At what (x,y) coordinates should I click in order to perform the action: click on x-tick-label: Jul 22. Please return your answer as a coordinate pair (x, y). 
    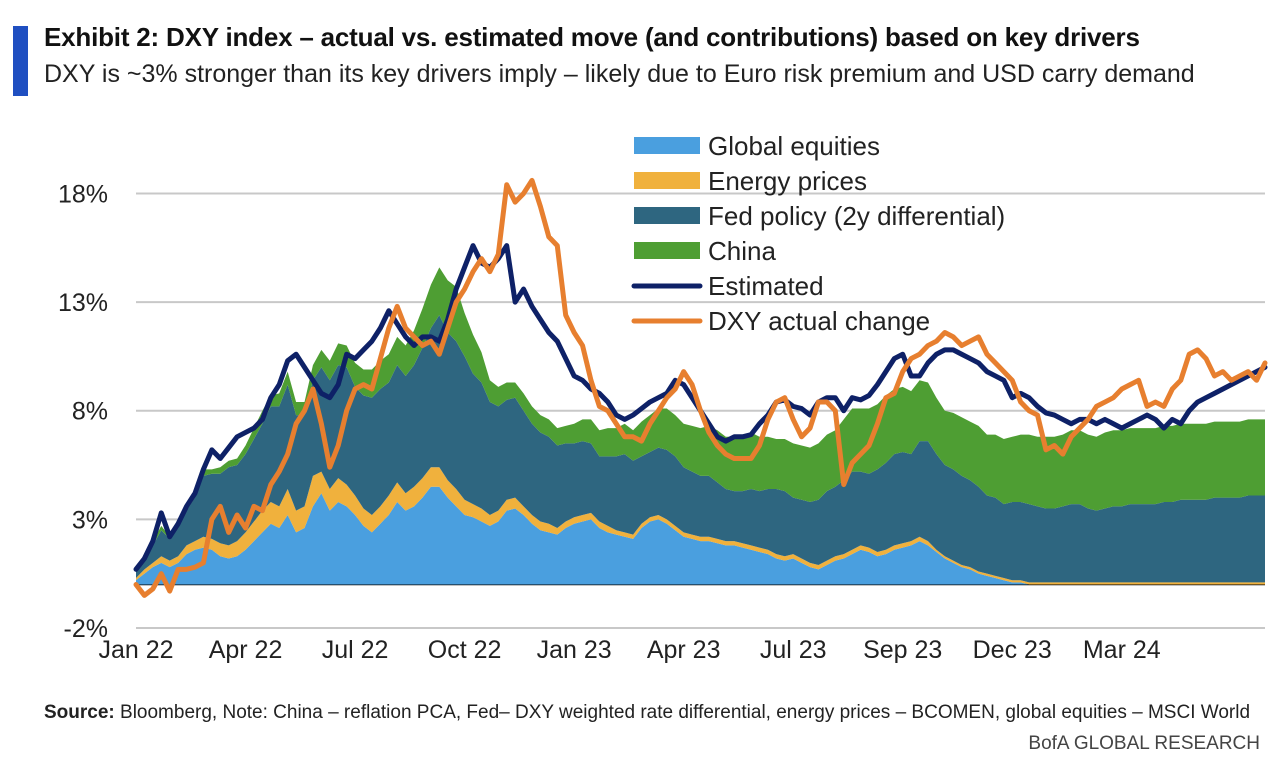
    Looking at the image, I should click on (355, 650).